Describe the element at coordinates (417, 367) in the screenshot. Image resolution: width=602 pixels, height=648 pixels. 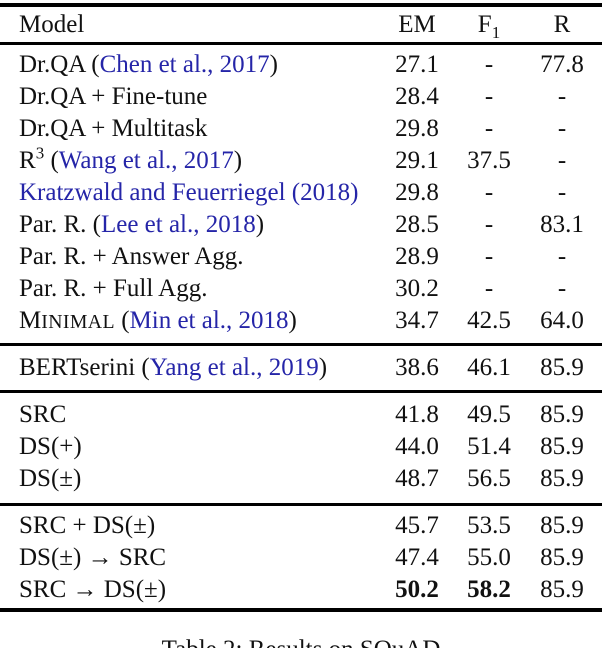
I see `em-value: 38.6` at that location.